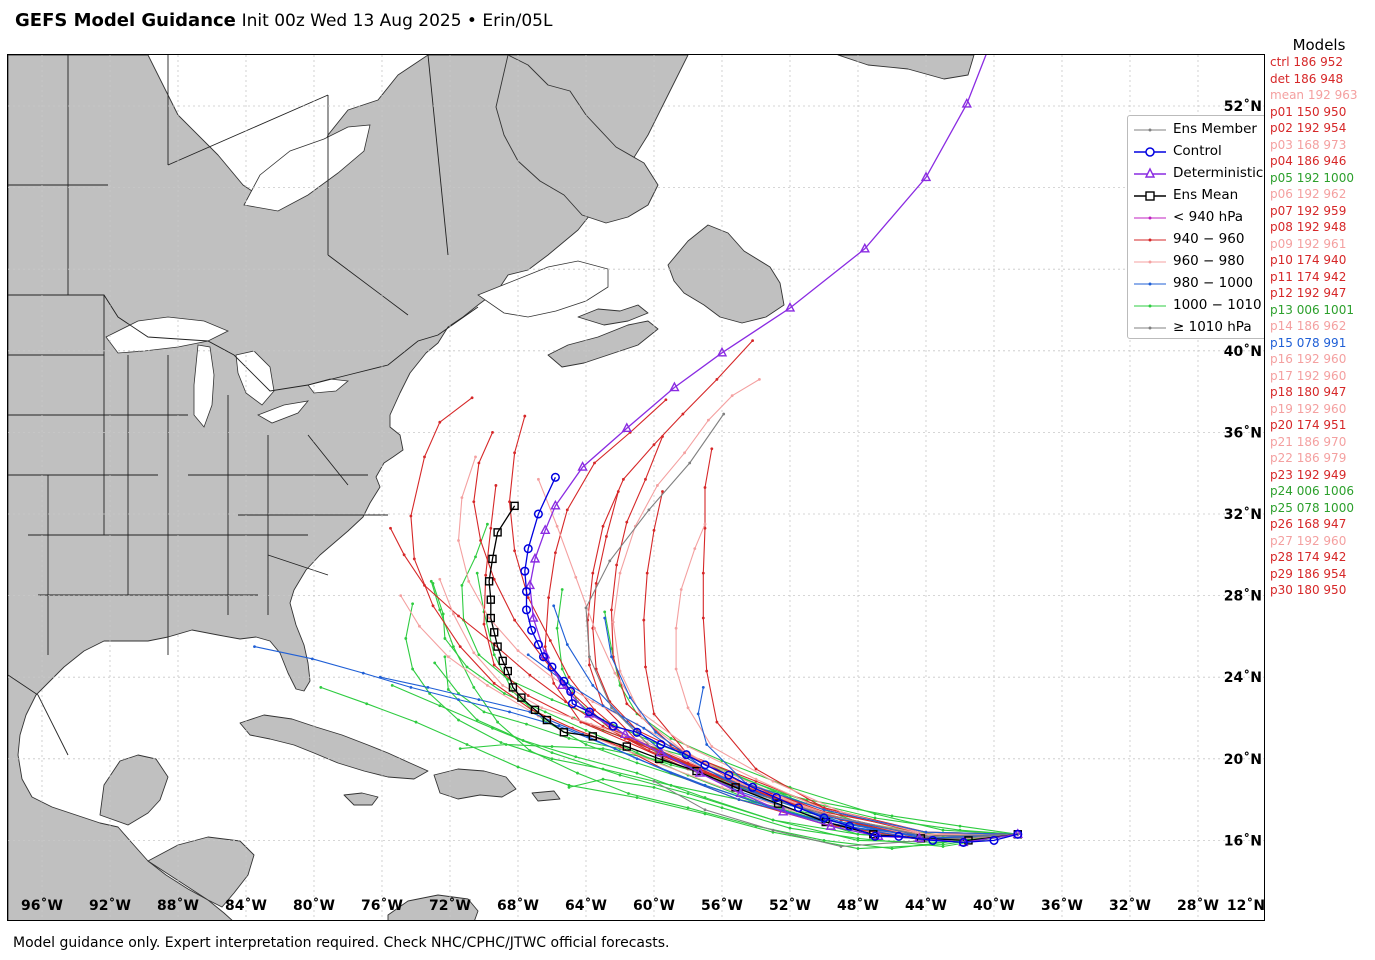 Image resolution: width=1375 pixels, height=960 pixels. What do you see at coordinates (204, 386) in the screenshot?
I see `lake-michigan` at bounding box center [204, 386].